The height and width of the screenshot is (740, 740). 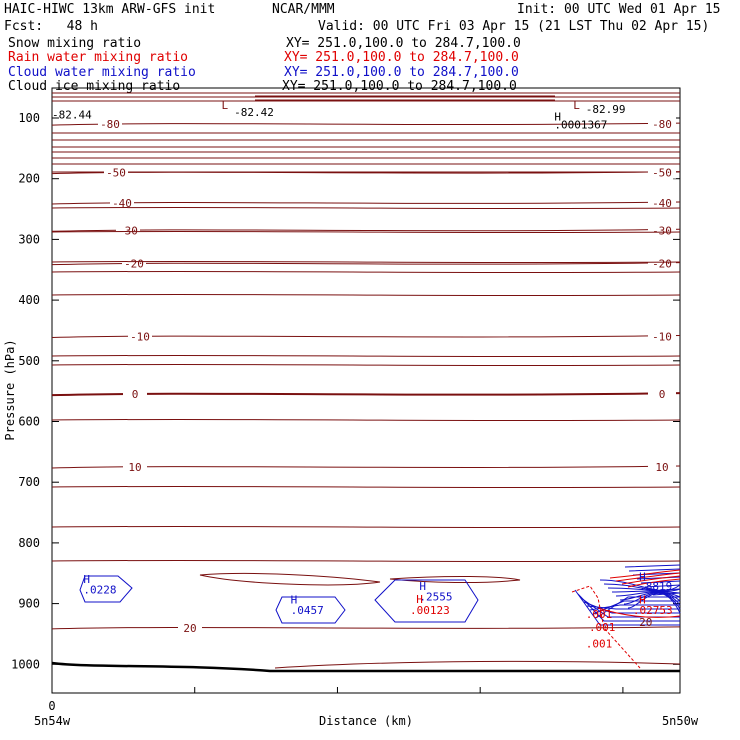 What do you see at coordinates (29, 422) in the screenshot?
I see `y-tick-label: 600` at bounding box center [29, 422].